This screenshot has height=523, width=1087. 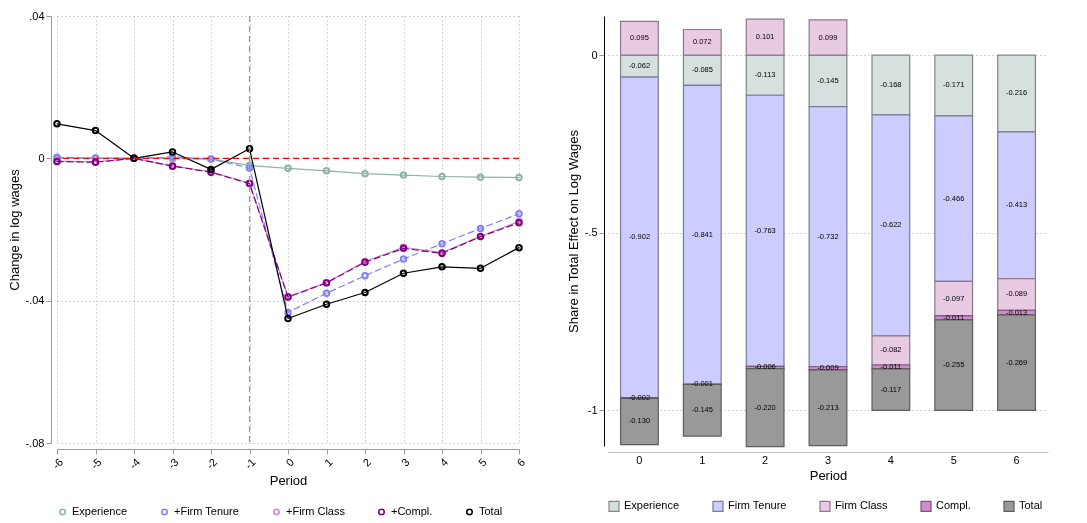 What do you see at coordinates (412, 510) in the screenshot?
I see `legend-label: +Compl.` at bounding box center [412, 510].